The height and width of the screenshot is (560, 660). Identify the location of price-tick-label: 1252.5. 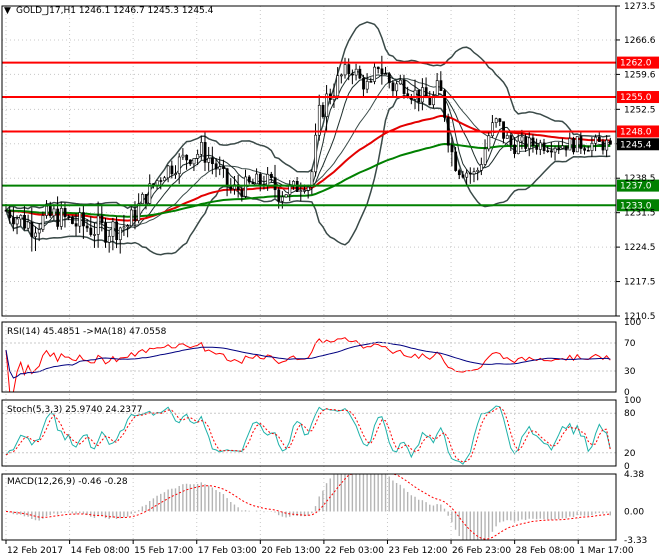
(640, 110).